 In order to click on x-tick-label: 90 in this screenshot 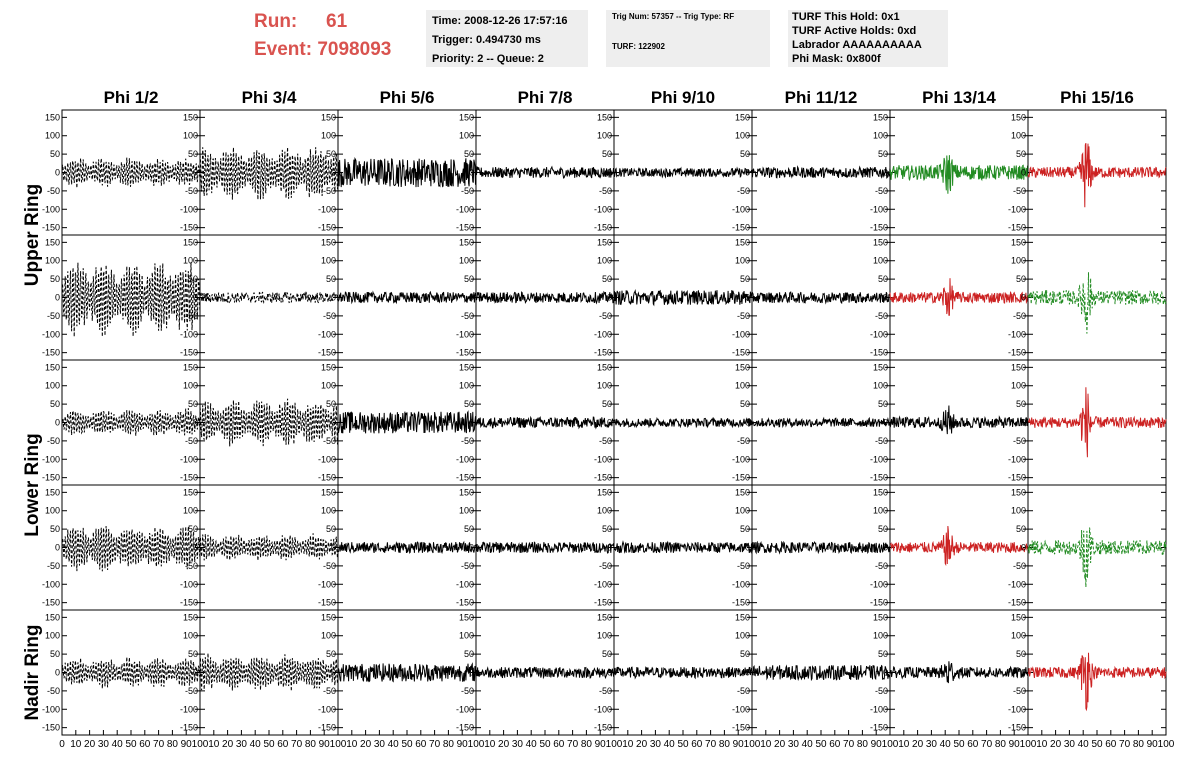, I will do `click(187, 744)`.